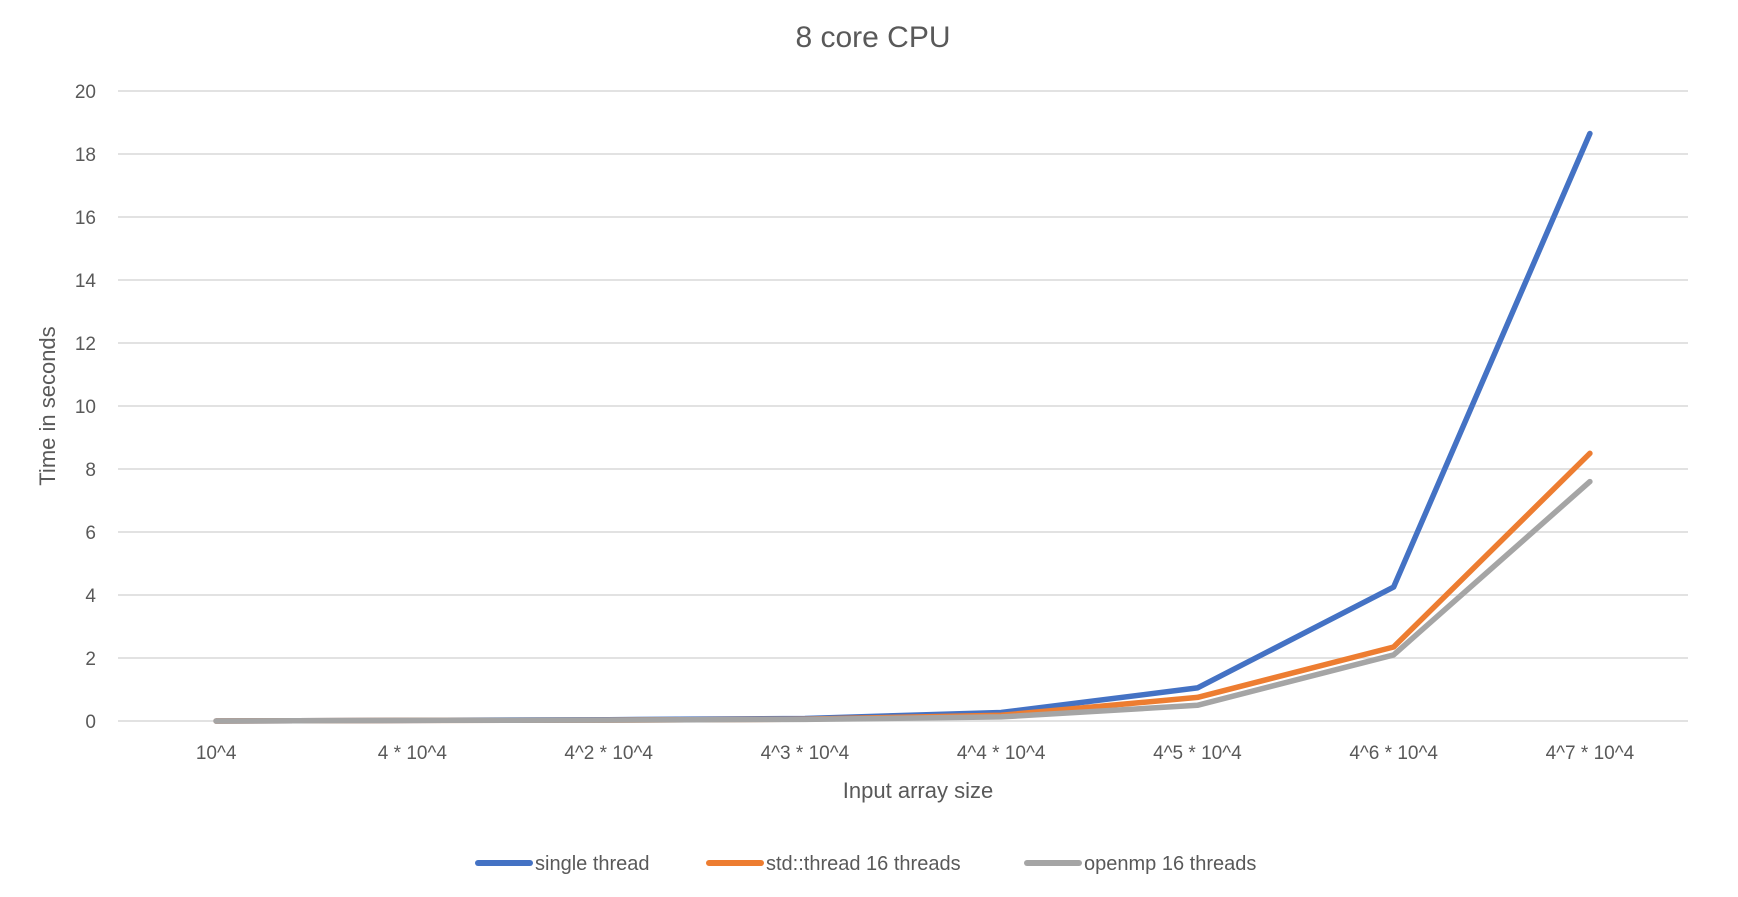 This screenshot has height=897, width=1738. I want to click on legend-label: std::thread 16 threads, so click(863, 864).